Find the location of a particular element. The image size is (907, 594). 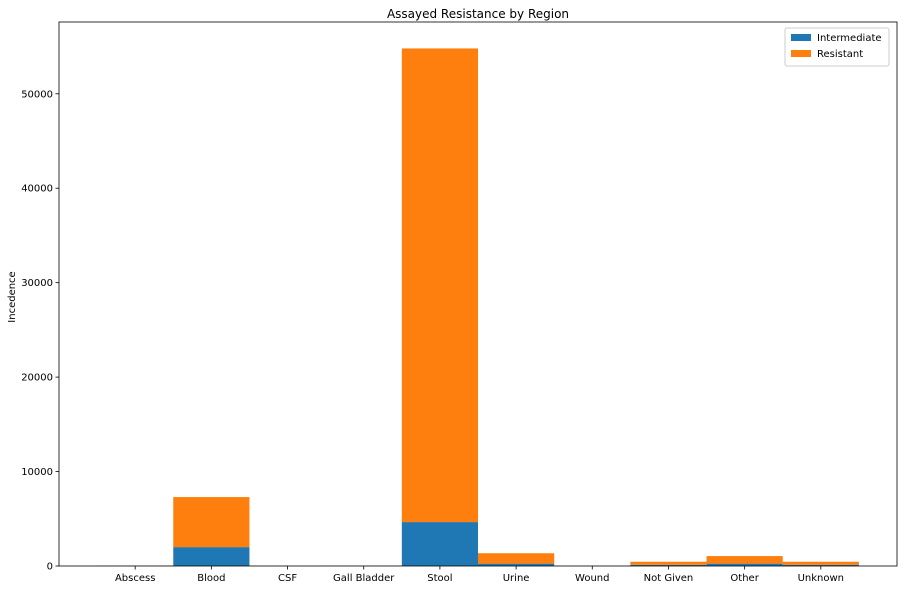

bar-resistant-not-given is located at coordinates (668, 563).